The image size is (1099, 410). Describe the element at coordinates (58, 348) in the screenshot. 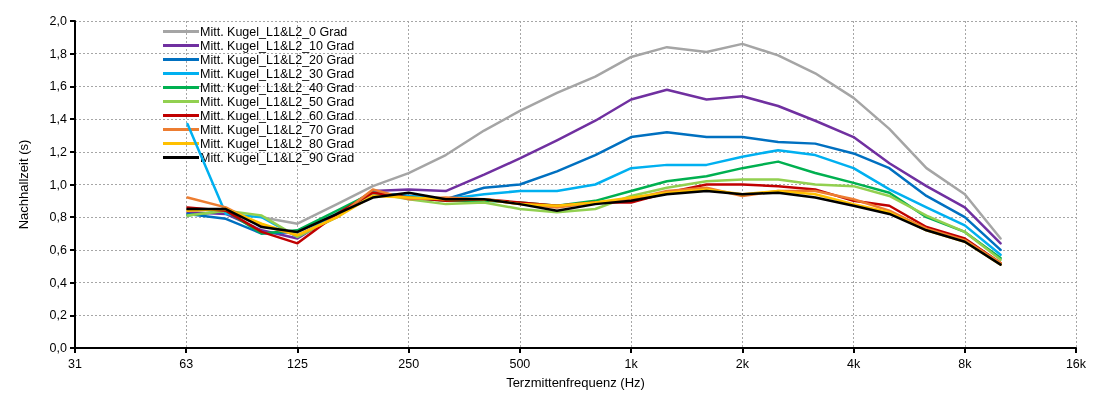

I see `y-tick-label: 0,0` at that location.